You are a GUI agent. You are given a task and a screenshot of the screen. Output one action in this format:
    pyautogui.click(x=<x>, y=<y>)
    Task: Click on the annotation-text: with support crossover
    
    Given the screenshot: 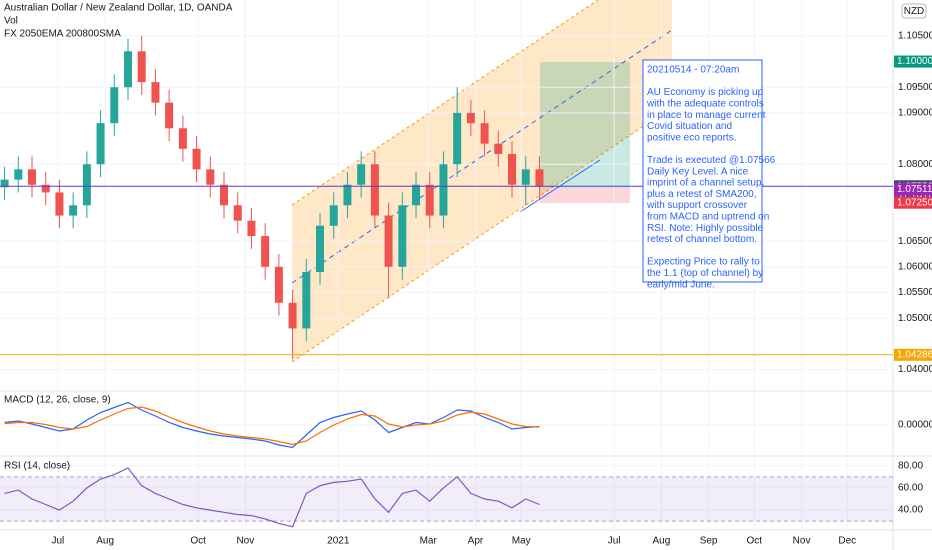 What is the action you would take?
    pyautogui.click(x=697, y=205)
    